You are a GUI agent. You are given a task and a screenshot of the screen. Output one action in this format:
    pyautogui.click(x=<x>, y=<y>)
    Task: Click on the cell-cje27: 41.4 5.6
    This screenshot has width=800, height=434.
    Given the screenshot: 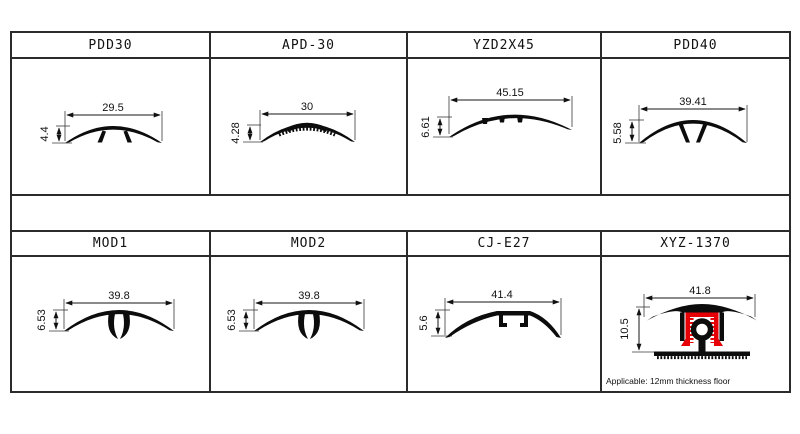 What is the action you would take?
    pyautogui.click(x=505, y=324)
    